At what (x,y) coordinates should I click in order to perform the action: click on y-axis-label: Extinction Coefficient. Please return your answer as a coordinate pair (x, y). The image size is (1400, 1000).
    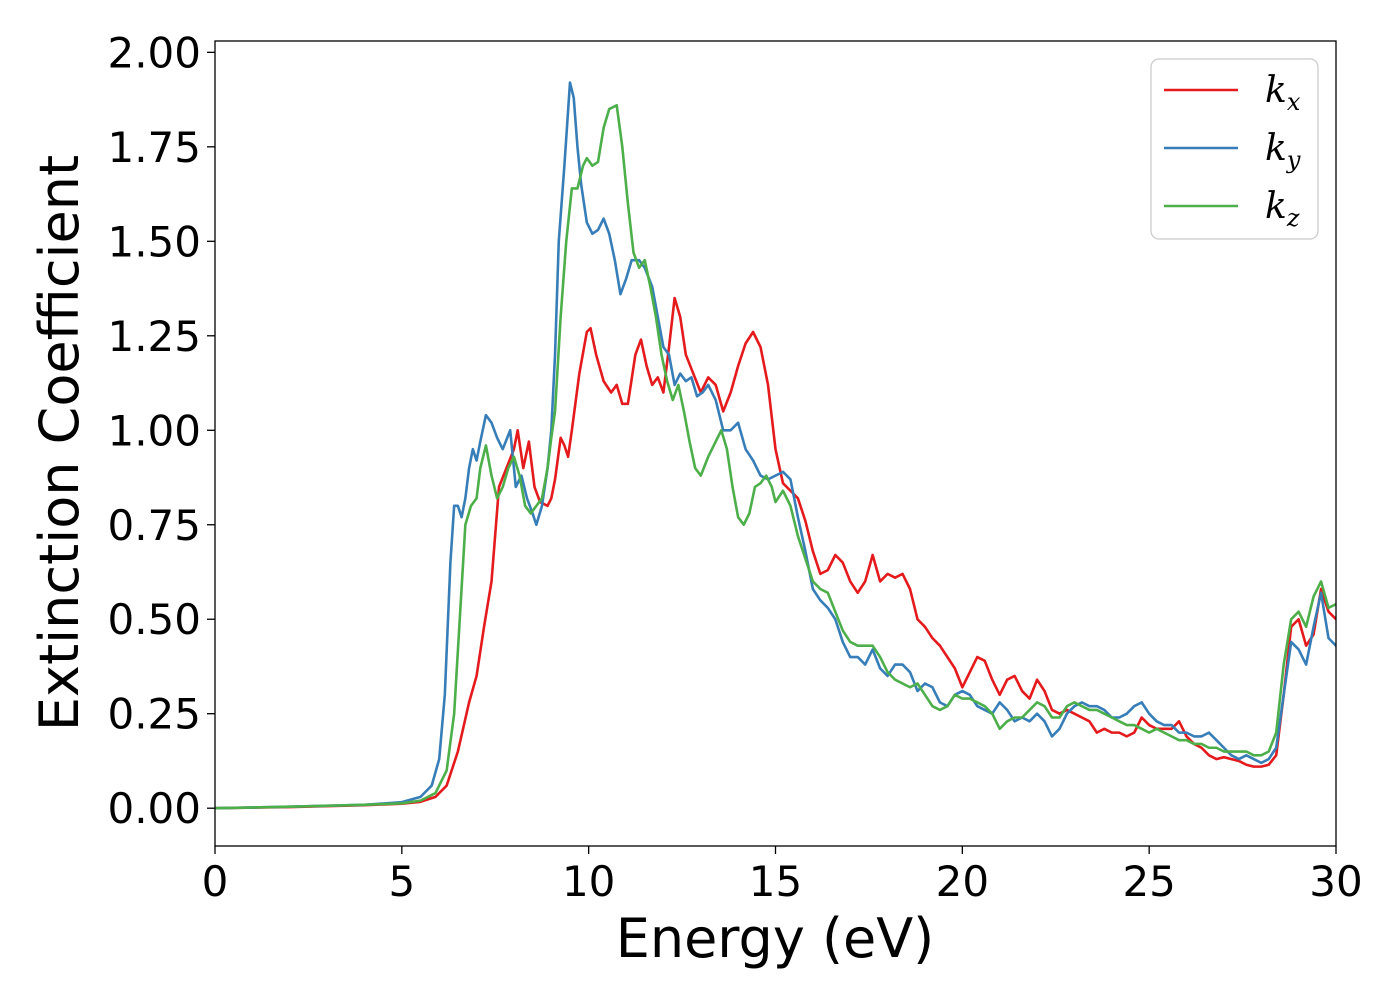
    Looking at the image, I should click on (59, 443).